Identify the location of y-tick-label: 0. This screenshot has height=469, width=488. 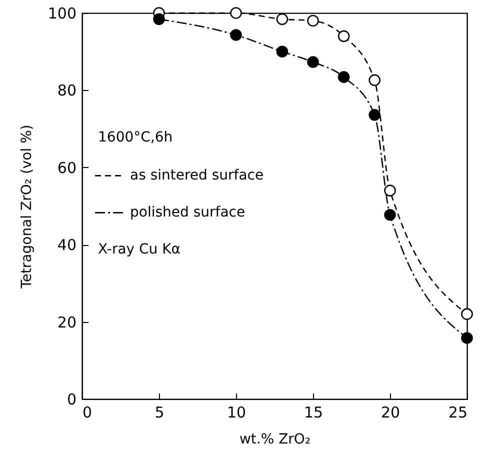
(71, 399).